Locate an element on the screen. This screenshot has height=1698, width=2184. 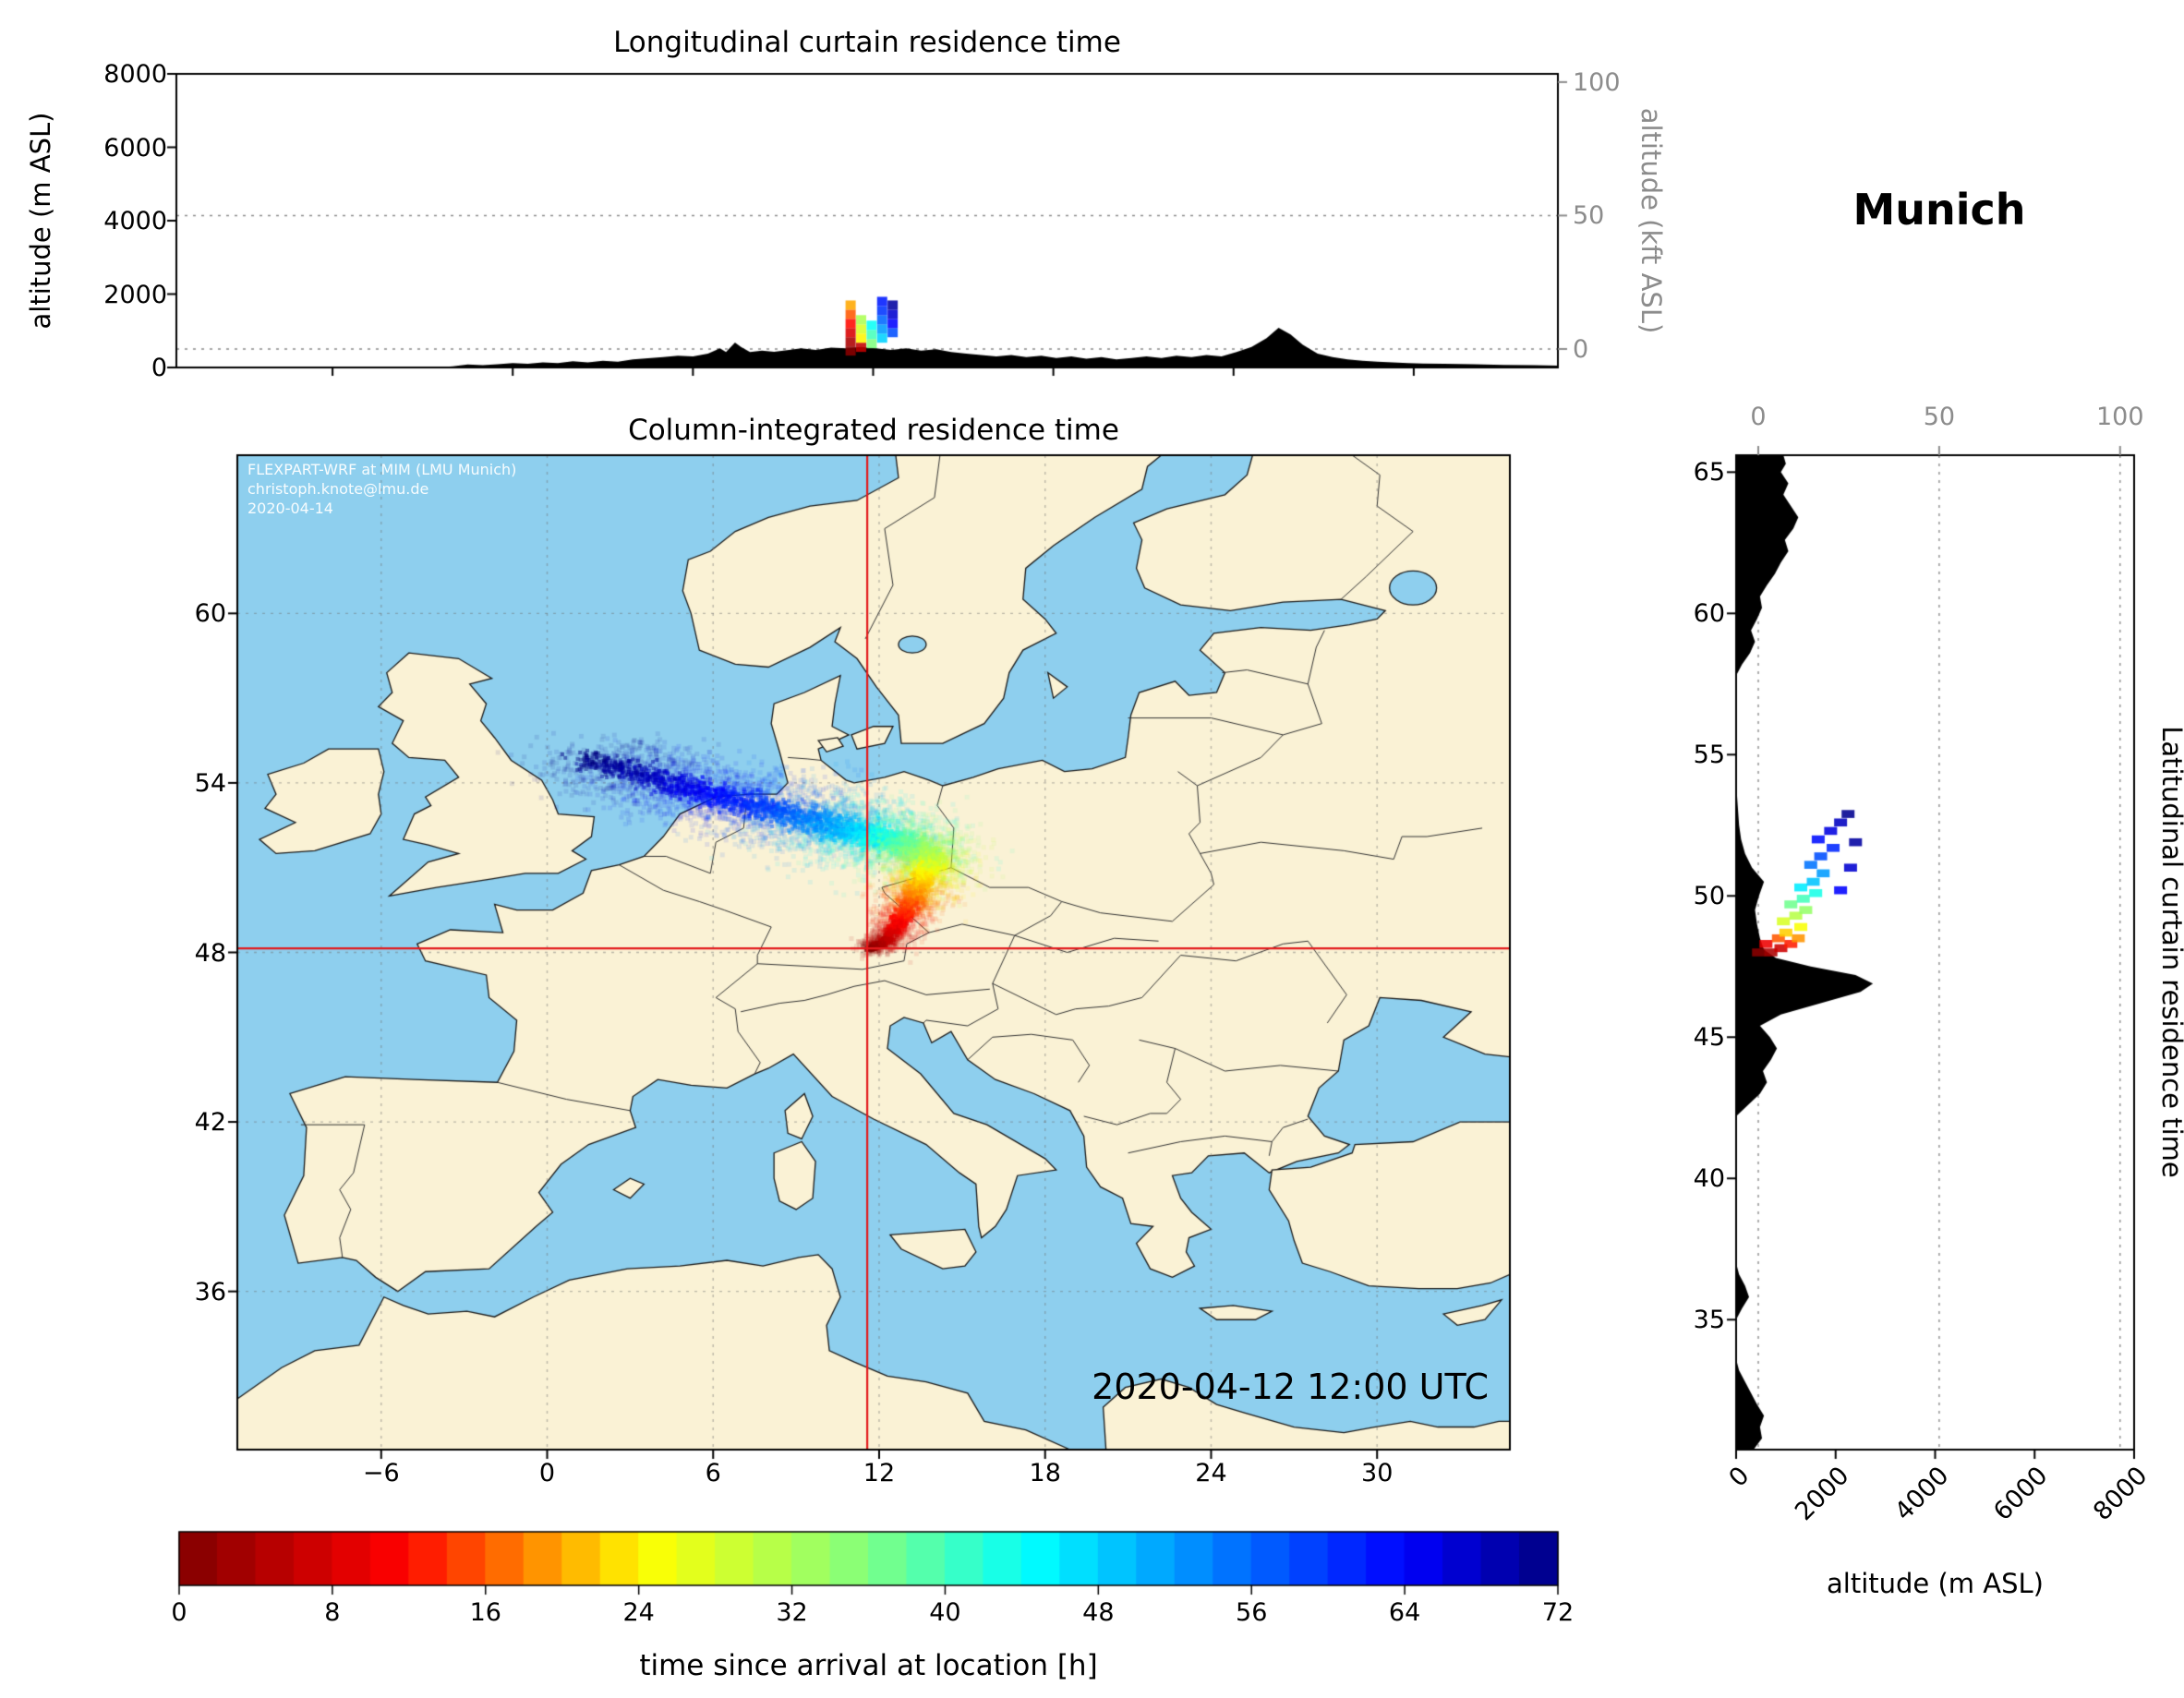
map-y-tick-label: 60 is located at coordinates (210, 614).